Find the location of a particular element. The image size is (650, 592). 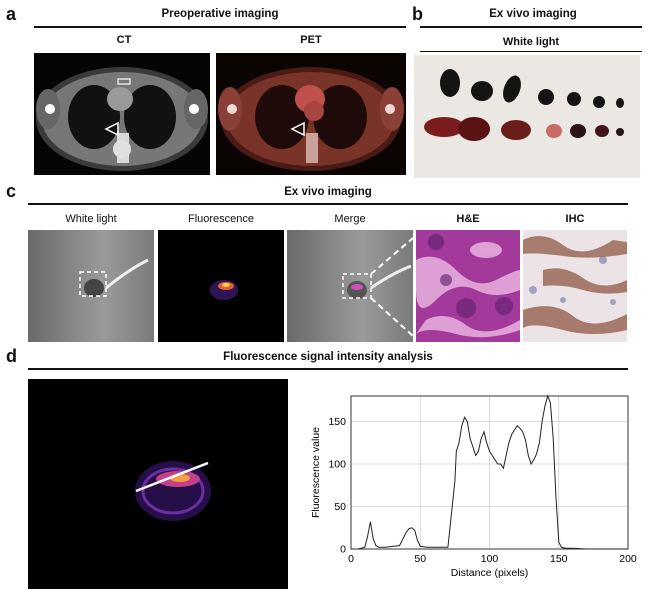

x-tick-label: 0 is located at coordinates (351, 559).